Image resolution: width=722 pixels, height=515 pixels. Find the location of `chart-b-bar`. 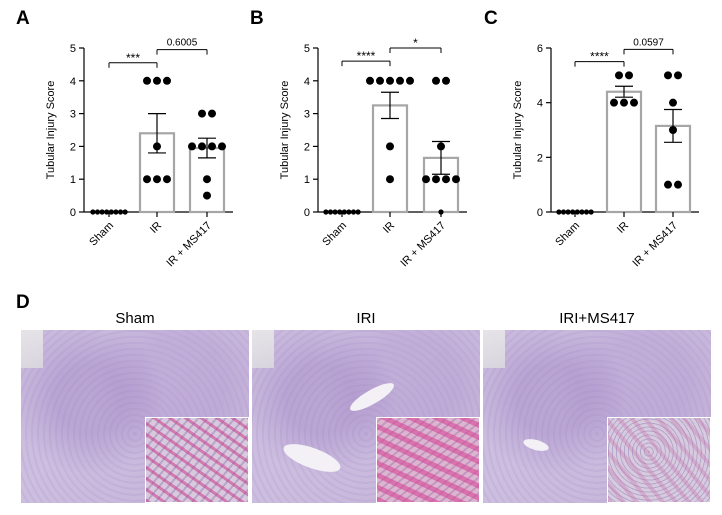

chart-b-bar is located at coordinates (390, 159).